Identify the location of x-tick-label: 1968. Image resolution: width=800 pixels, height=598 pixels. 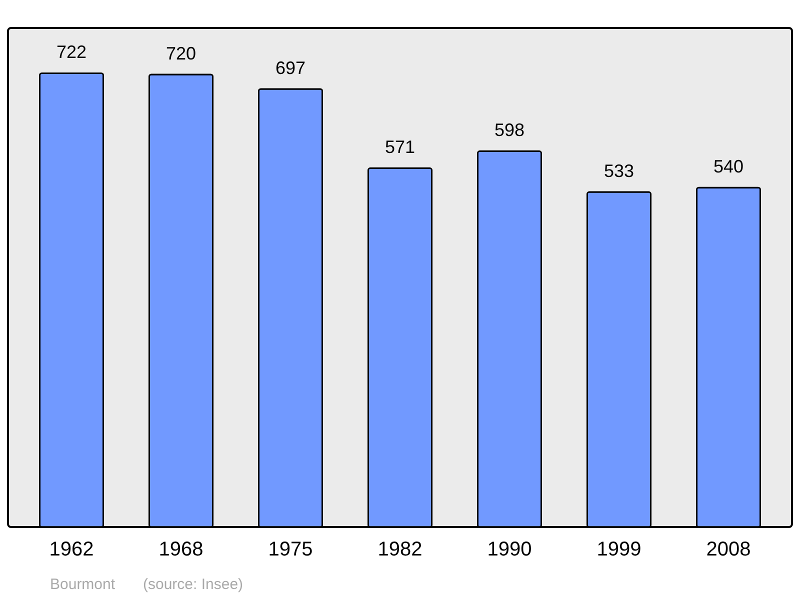
(181, 549).